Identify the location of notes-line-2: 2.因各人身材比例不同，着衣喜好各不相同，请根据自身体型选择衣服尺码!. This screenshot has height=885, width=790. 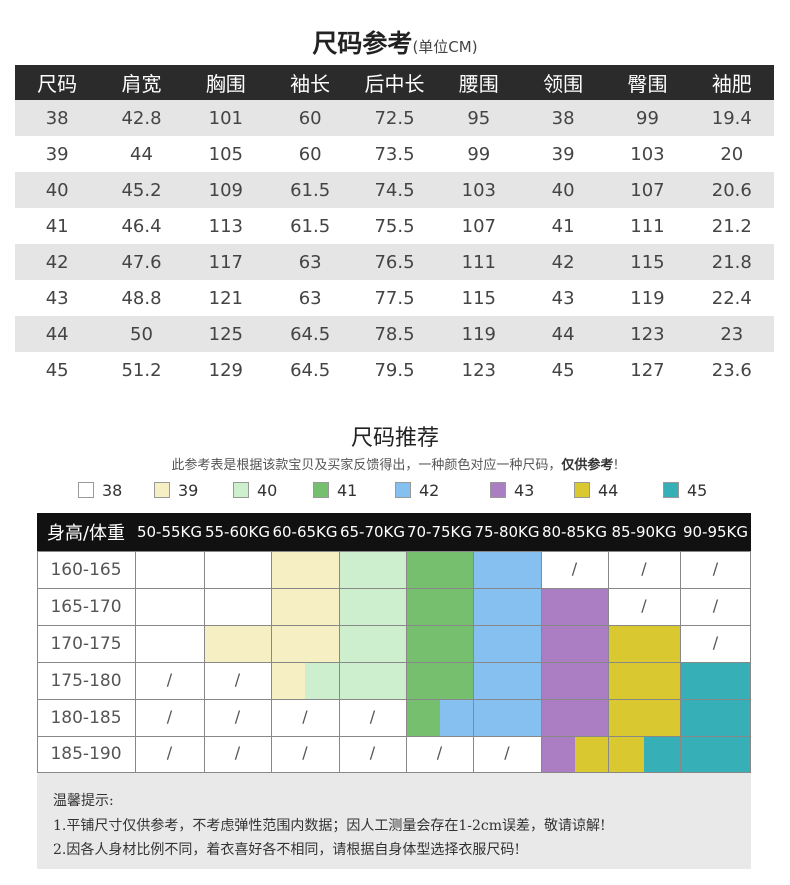
(286, 850).